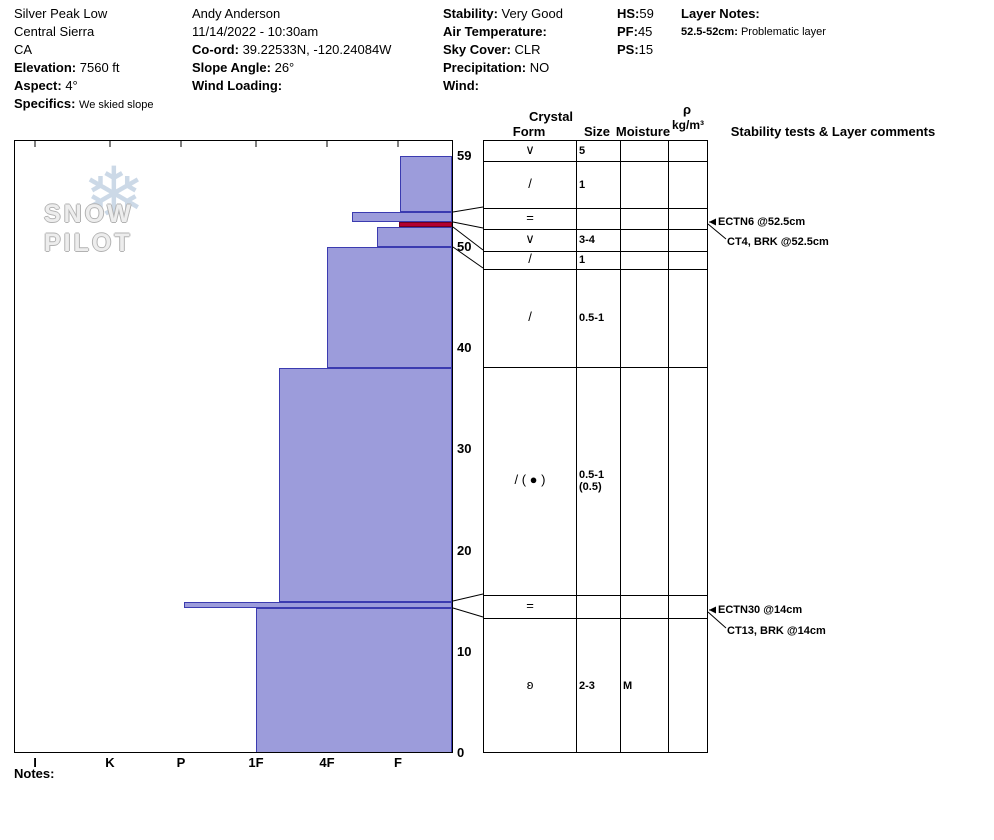 This screenshot has width=994, height=840. What do you see at coordinates (587, 240) in the screenshot?
I see `crystal-size-value: 3-4` at bounding box center [587, 240].